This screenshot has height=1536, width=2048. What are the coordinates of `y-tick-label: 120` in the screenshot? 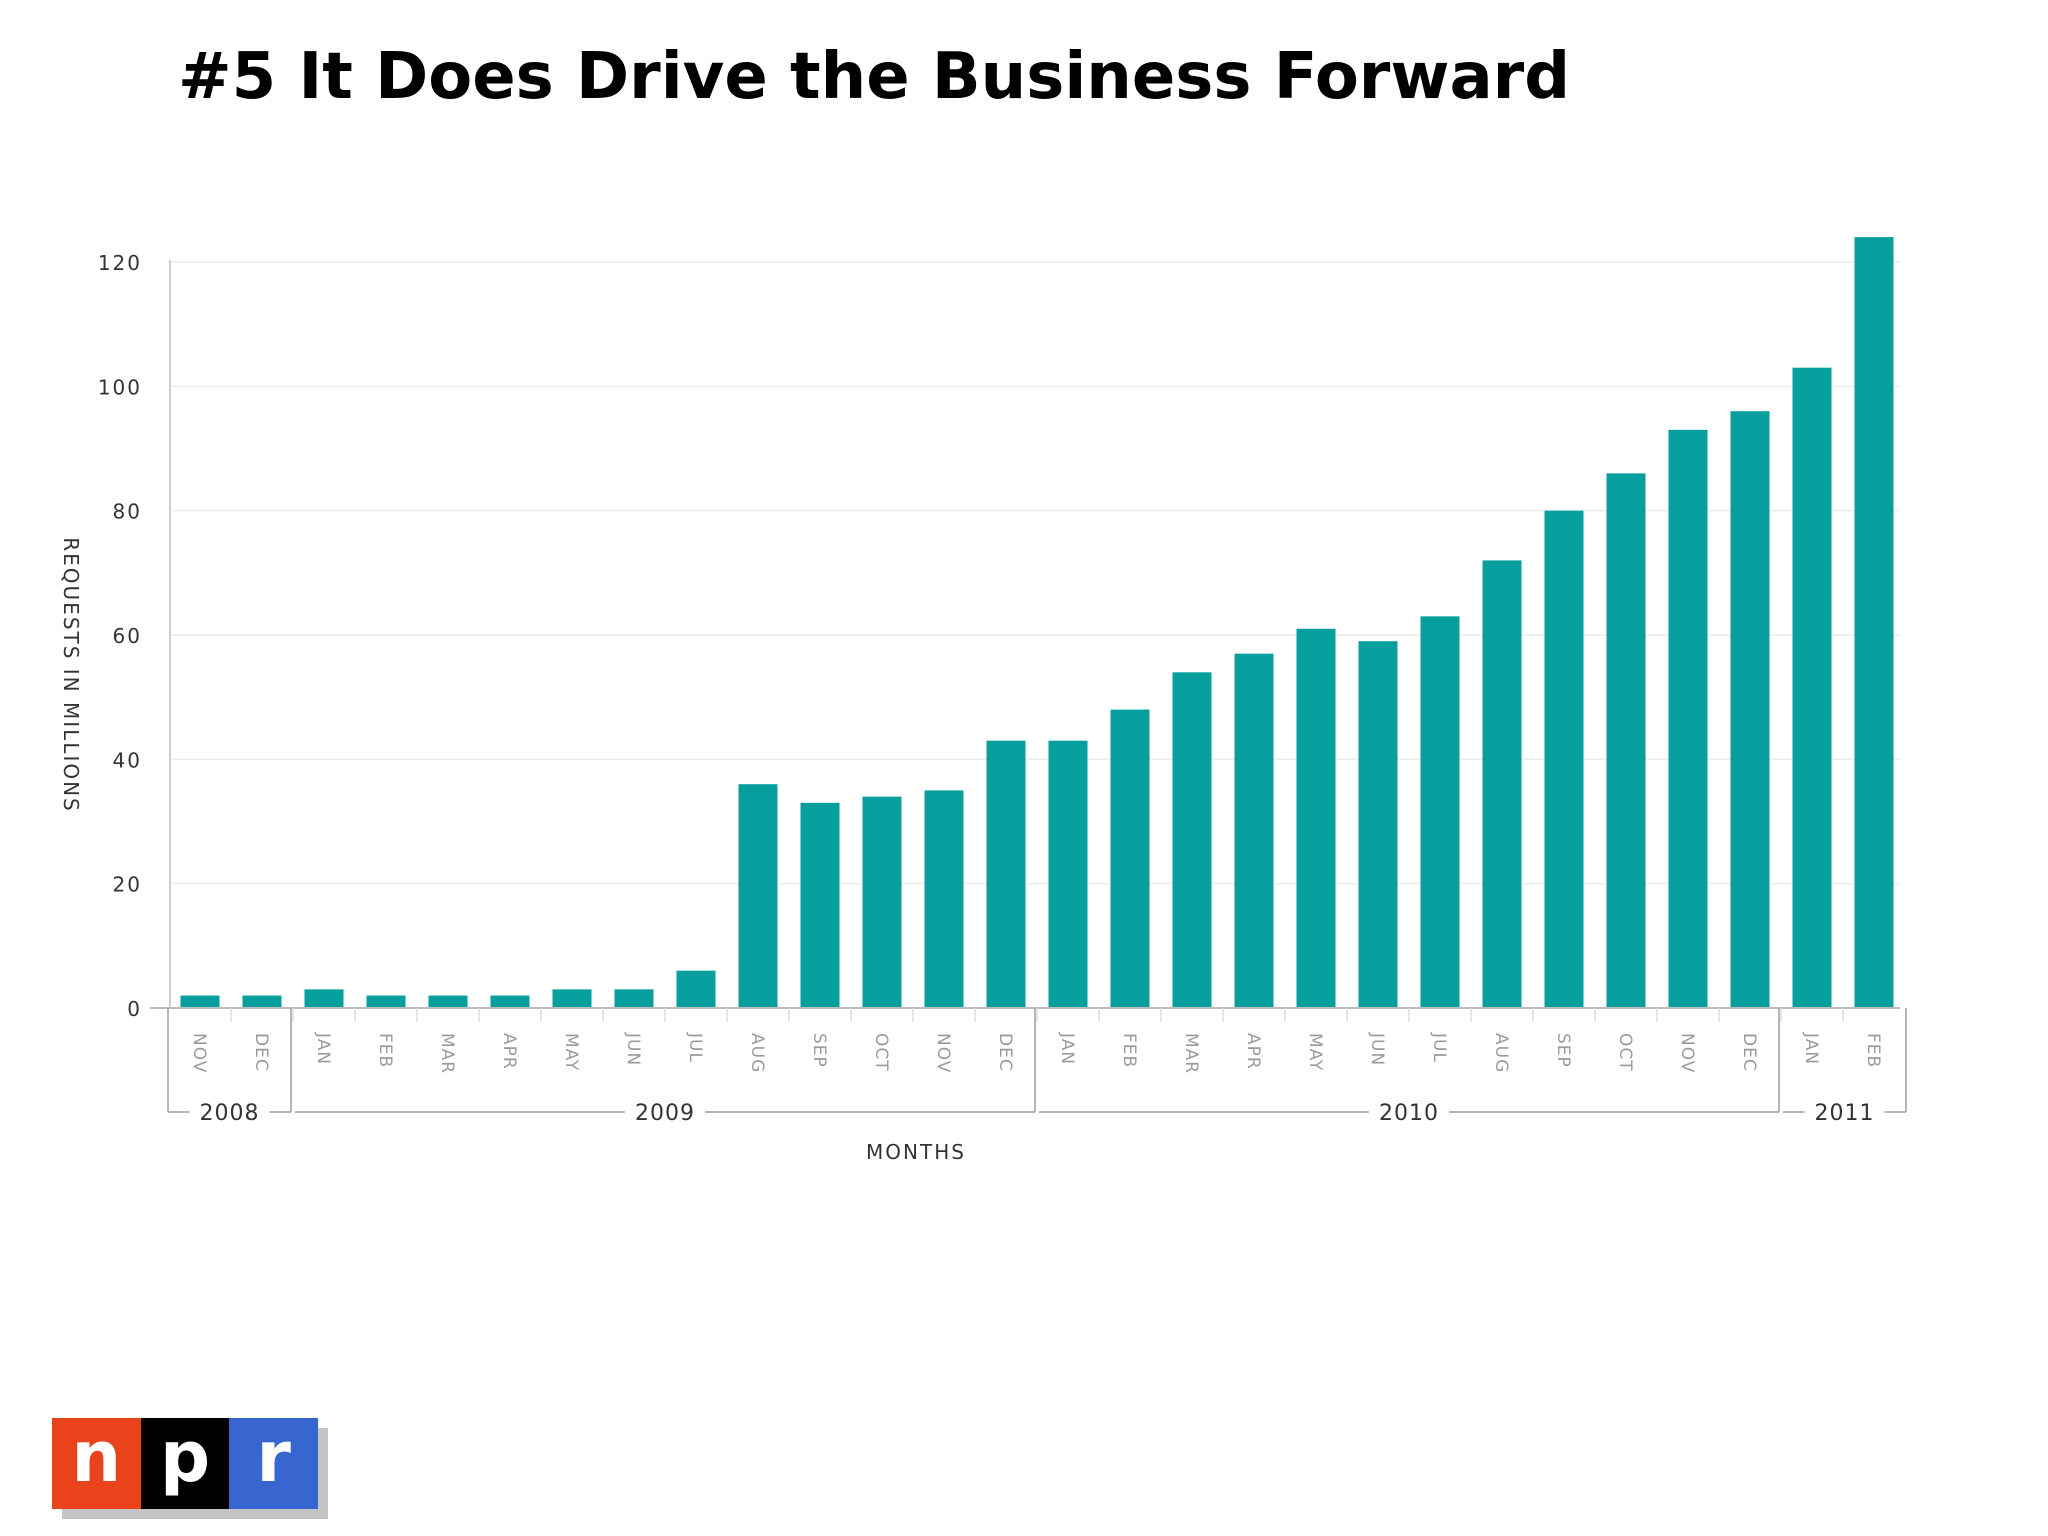 It's located at (120, 263).